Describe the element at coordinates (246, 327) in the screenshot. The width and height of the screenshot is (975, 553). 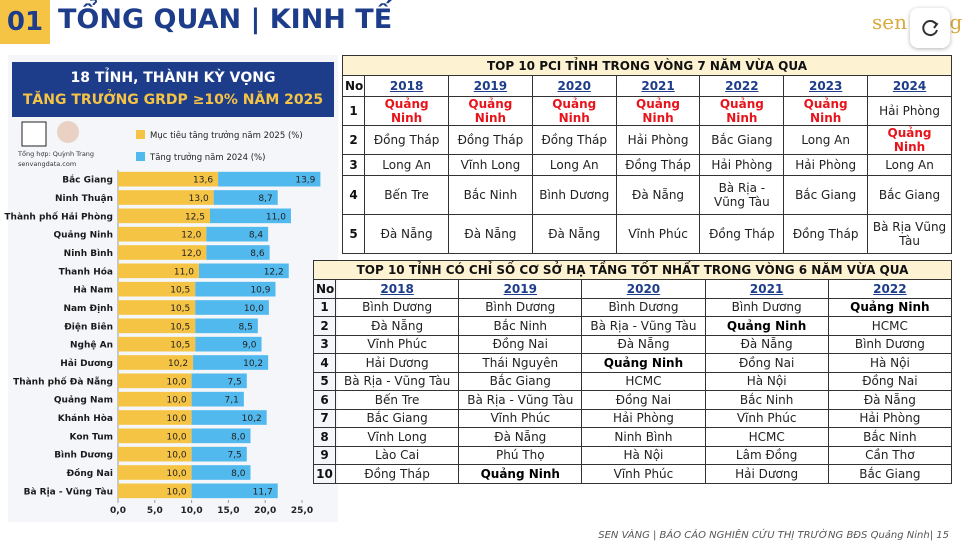
I see `value-label: 8,5` at that location.